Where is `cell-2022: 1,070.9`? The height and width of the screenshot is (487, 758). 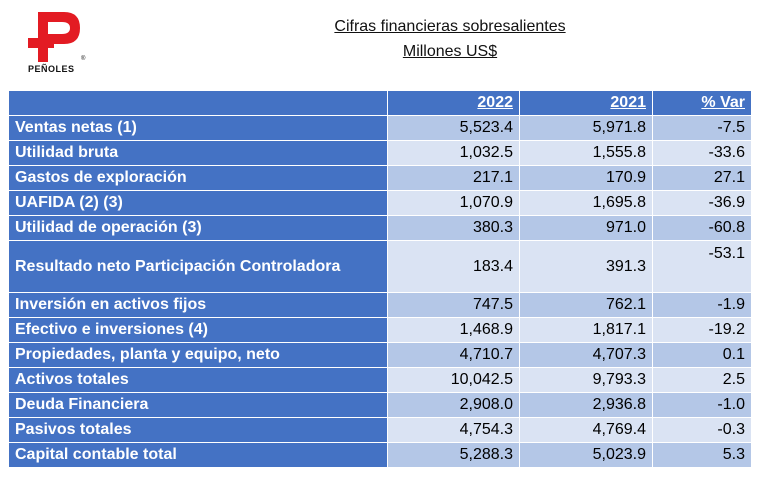
cell-2022: 1,070.9 is located at coordinates (453, 203).